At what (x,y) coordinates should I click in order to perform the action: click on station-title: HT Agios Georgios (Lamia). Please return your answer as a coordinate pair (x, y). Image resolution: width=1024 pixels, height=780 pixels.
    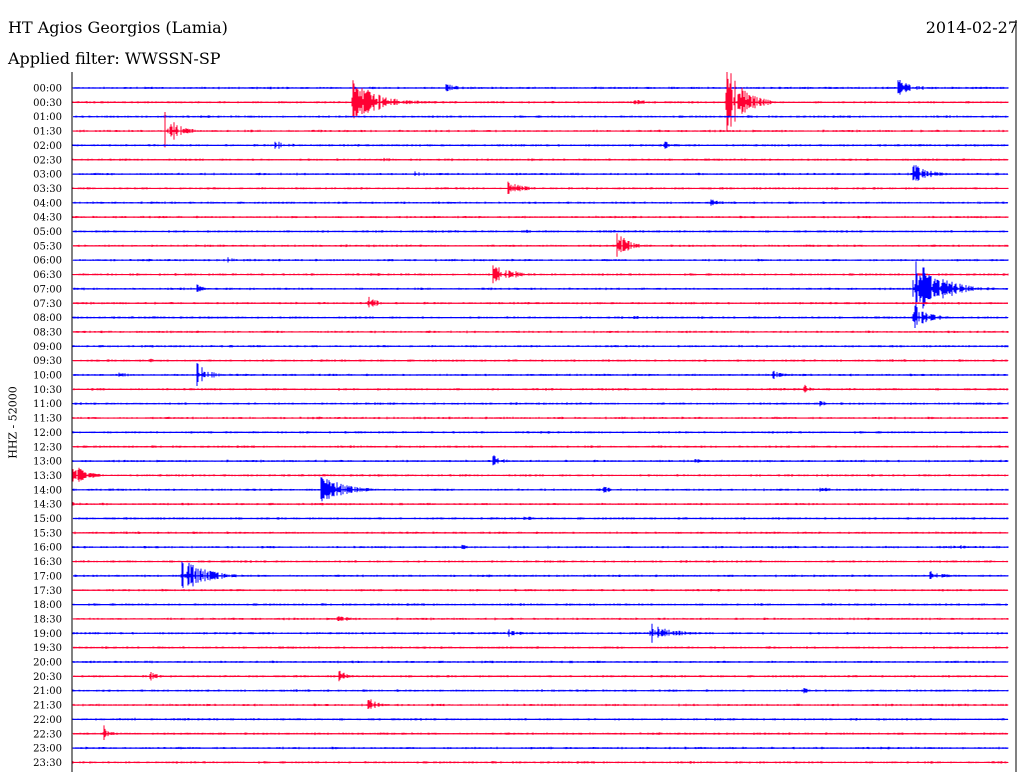
    Looking at the image, I should click on (118, 27).